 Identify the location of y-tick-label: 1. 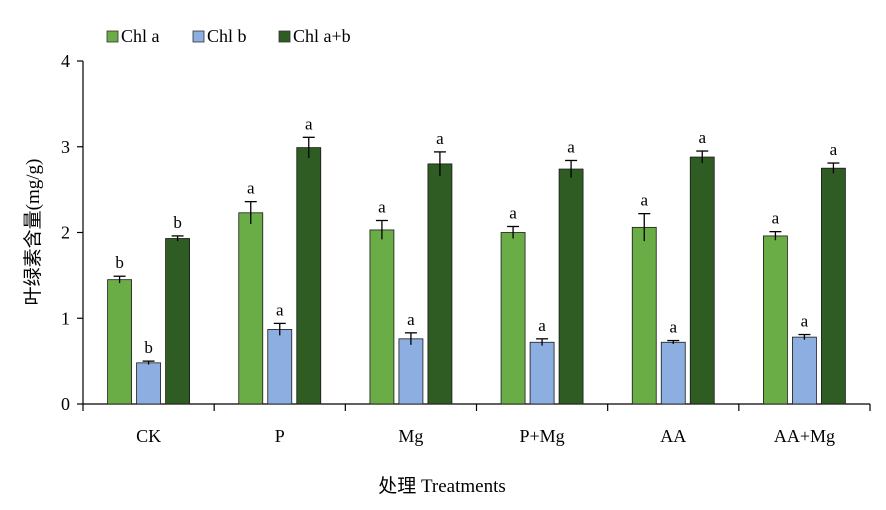
(65, 318).